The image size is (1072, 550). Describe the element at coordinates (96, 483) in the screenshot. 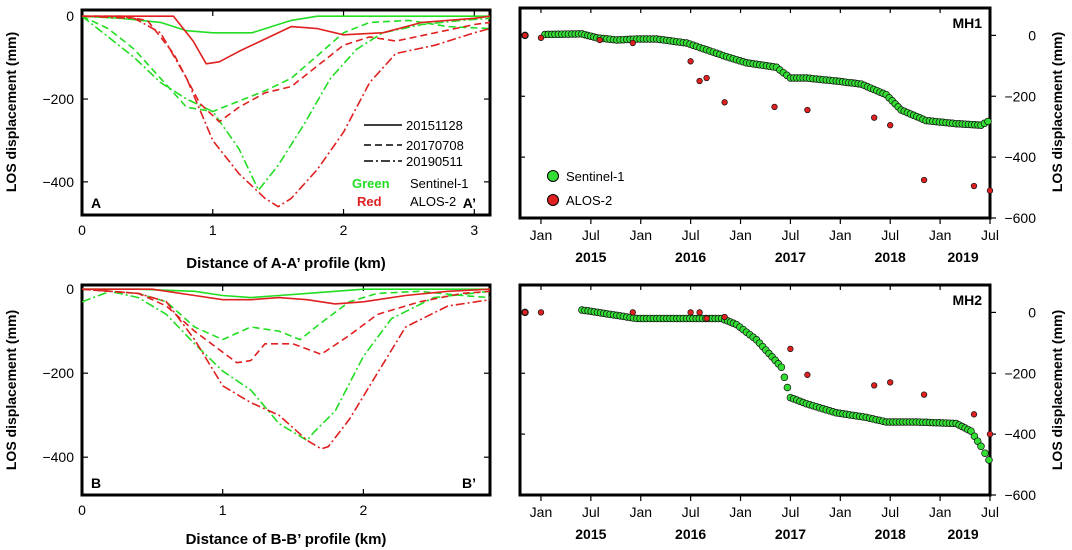

I see `corner-label-b: B` at that location.